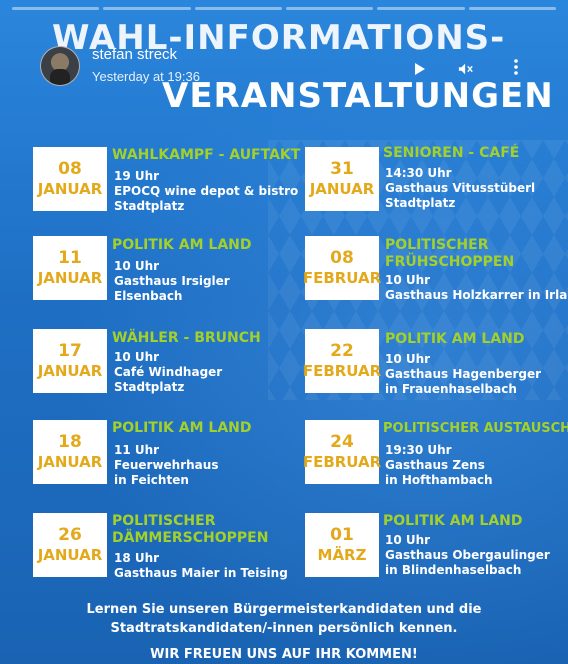  Describe the element at coordinates (418, 173) in the screenshot. I see `event-time: 14:30 Uhr` at that location.